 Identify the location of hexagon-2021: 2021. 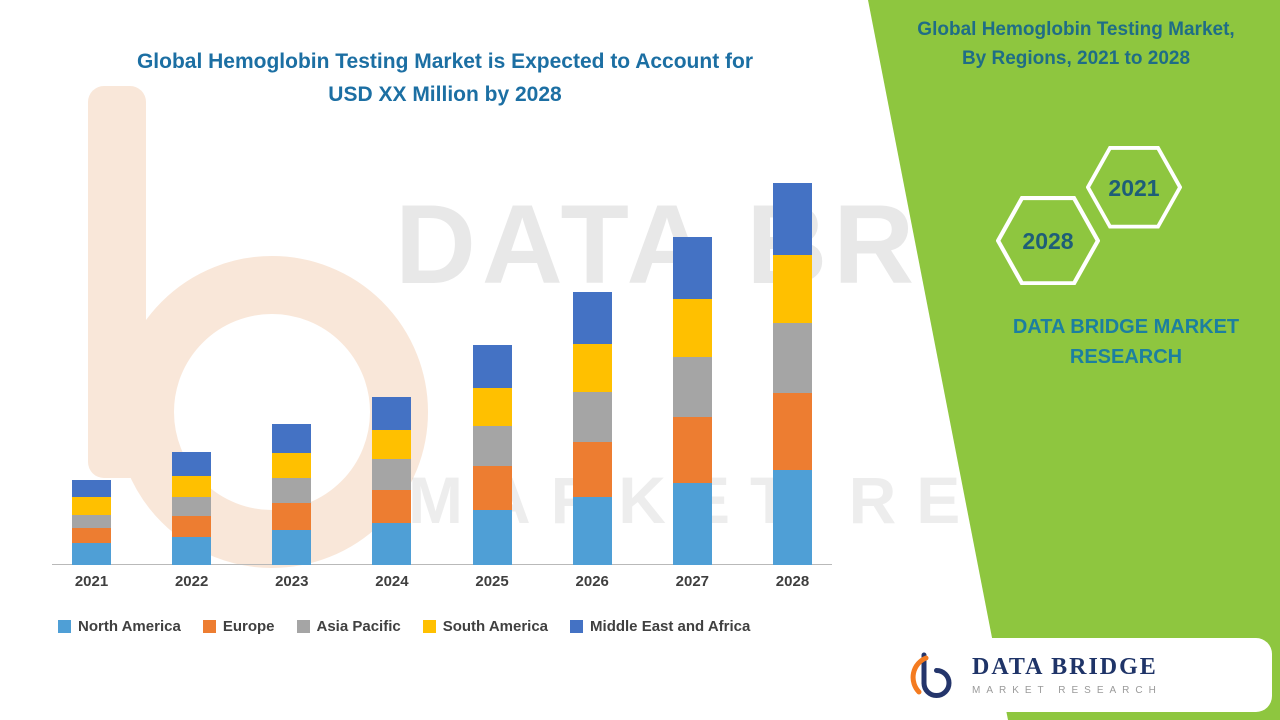
(1134, 188).